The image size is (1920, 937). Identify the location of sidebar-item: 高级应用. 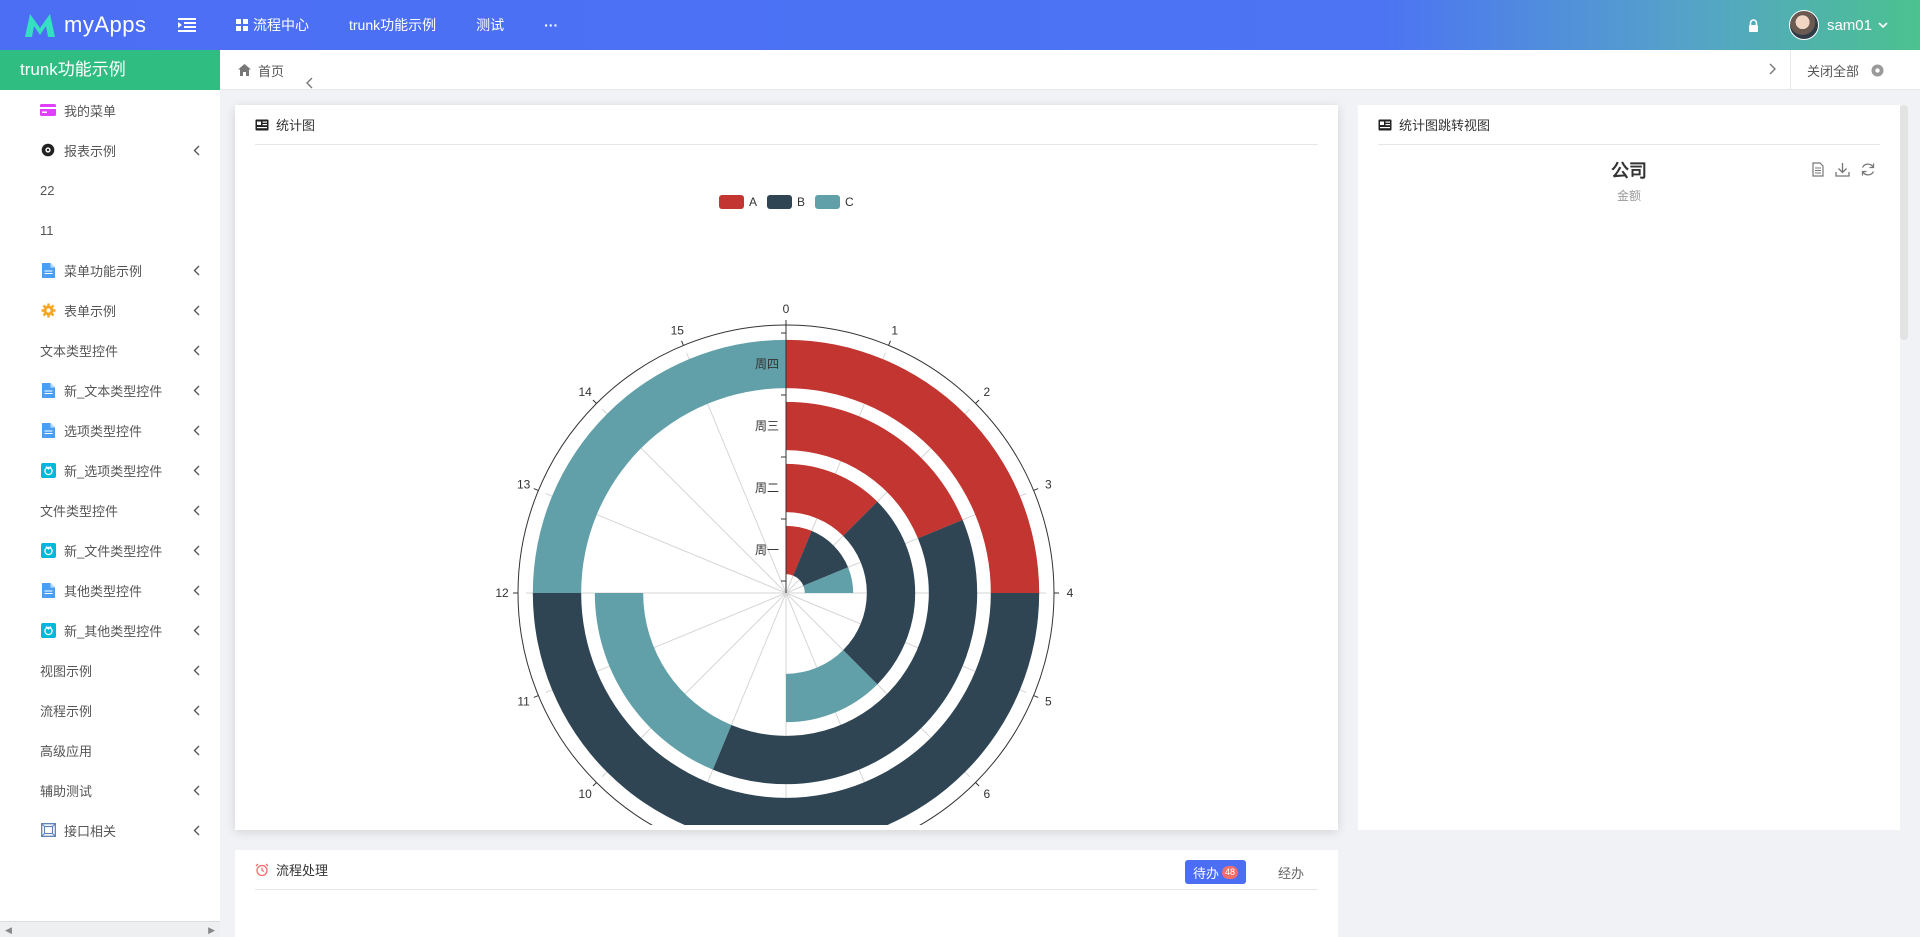
(110, 750).